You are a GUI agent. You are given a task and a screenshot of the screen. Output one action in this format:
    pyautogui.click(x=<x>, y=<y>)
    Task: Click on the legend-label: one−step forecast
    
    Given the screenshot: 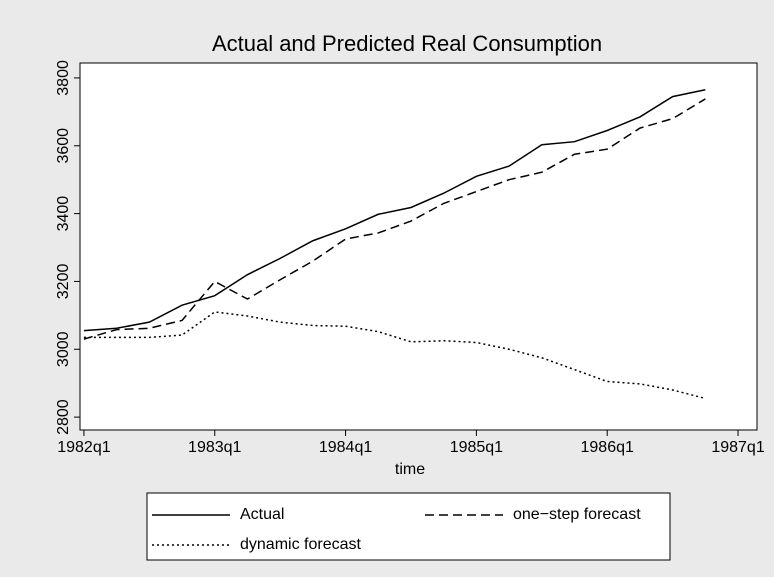 What is the action you would take?
    pyautogui.click(x=577, y=514)
    